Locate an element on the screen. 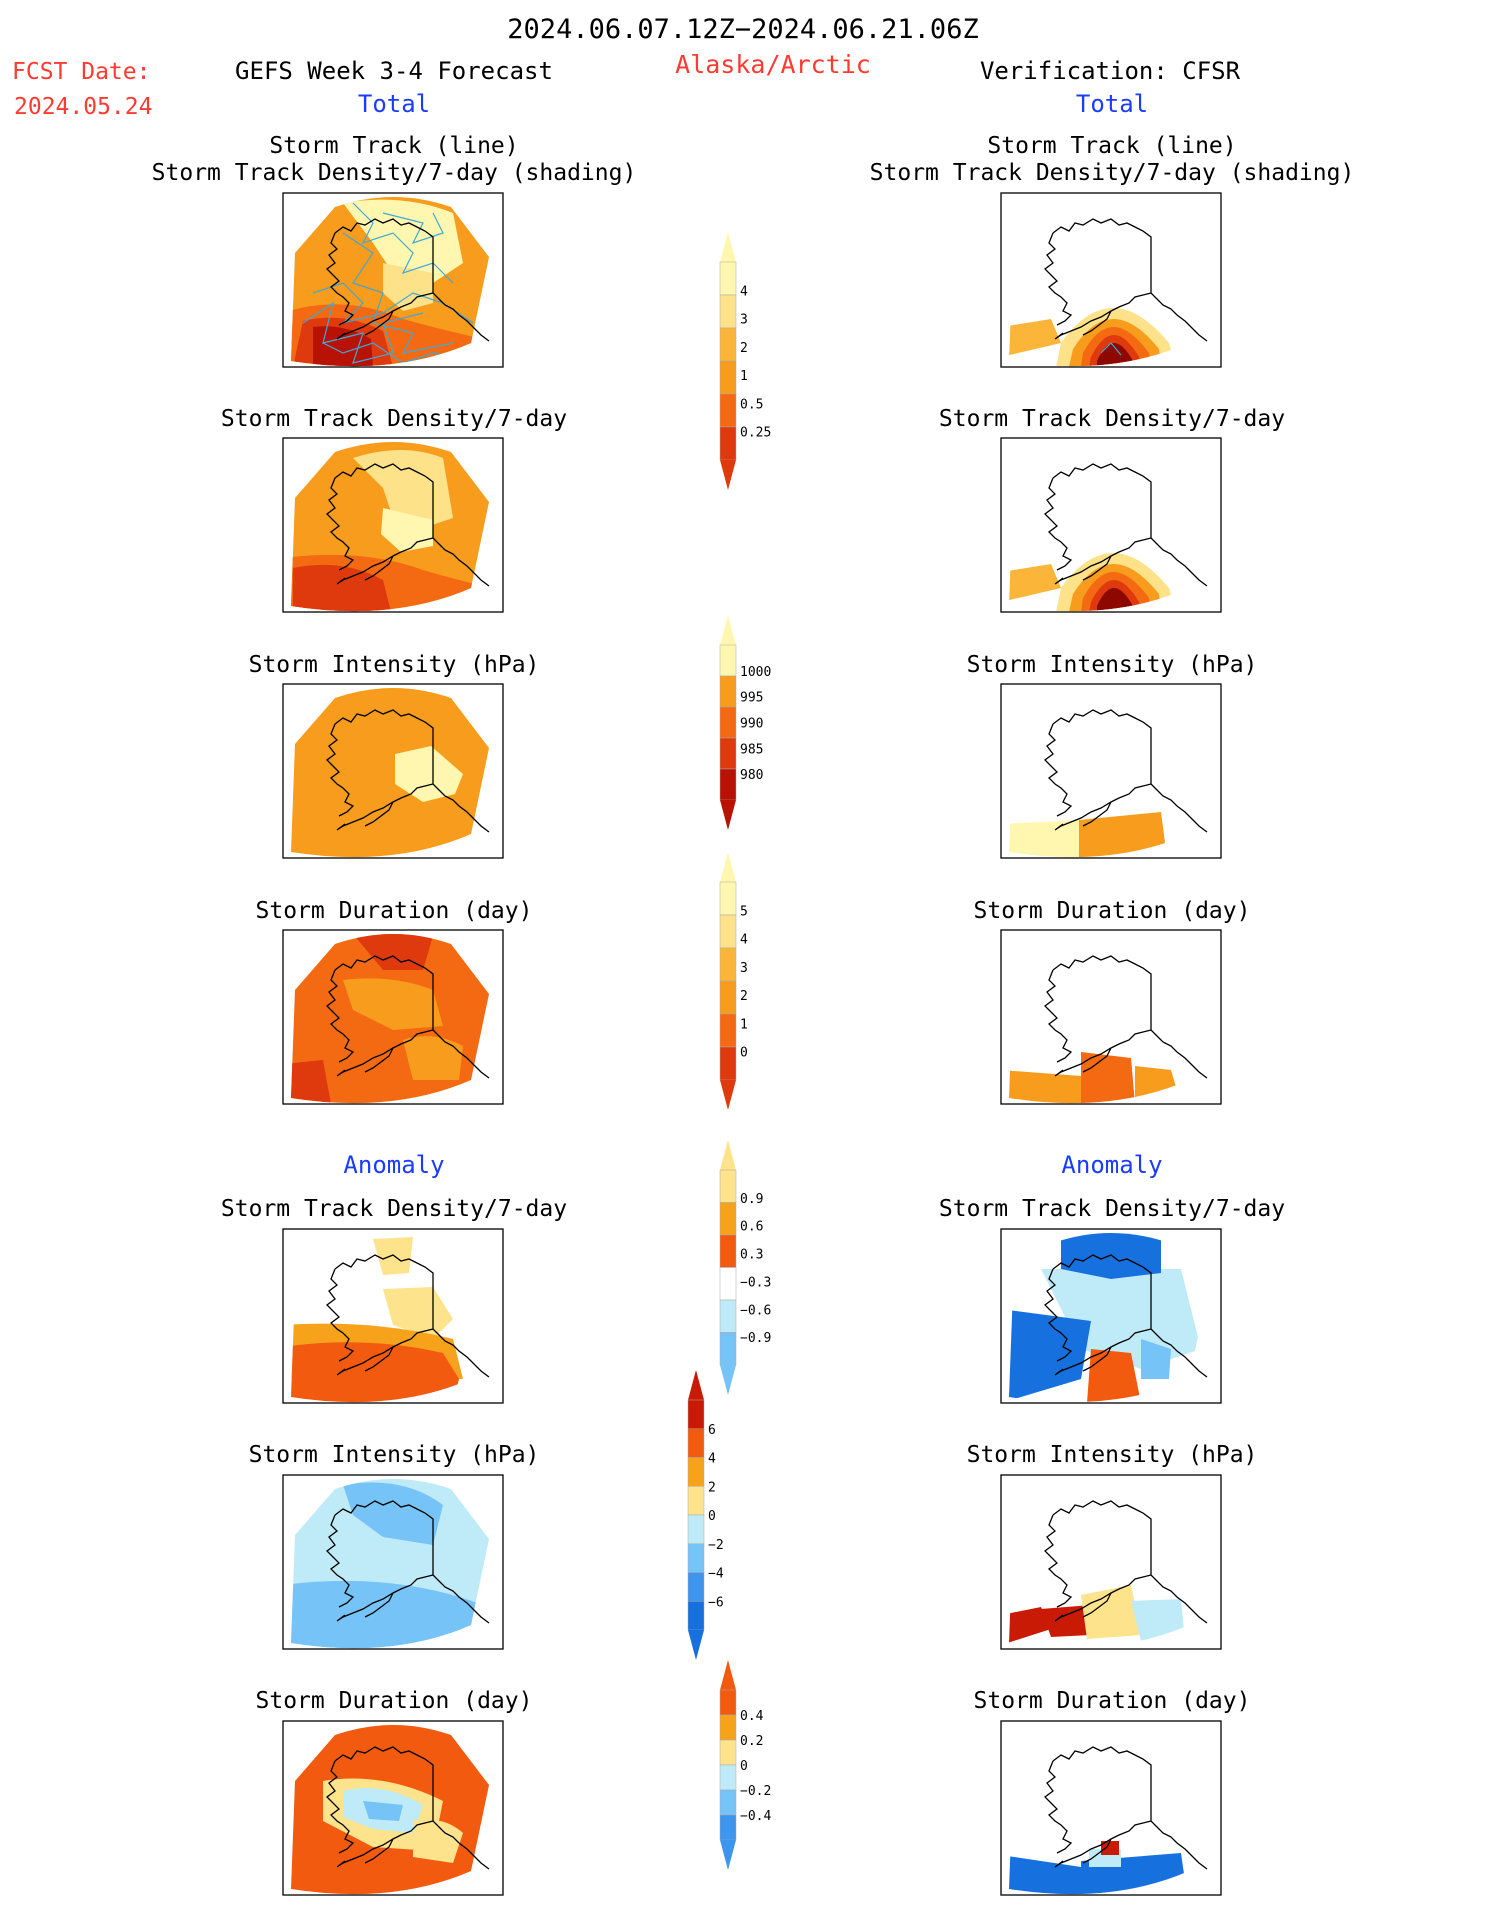 This screenshot has width=1487, height=1929. panel-title: Storm Duration (day) is located at coordinates (1112, 1701).